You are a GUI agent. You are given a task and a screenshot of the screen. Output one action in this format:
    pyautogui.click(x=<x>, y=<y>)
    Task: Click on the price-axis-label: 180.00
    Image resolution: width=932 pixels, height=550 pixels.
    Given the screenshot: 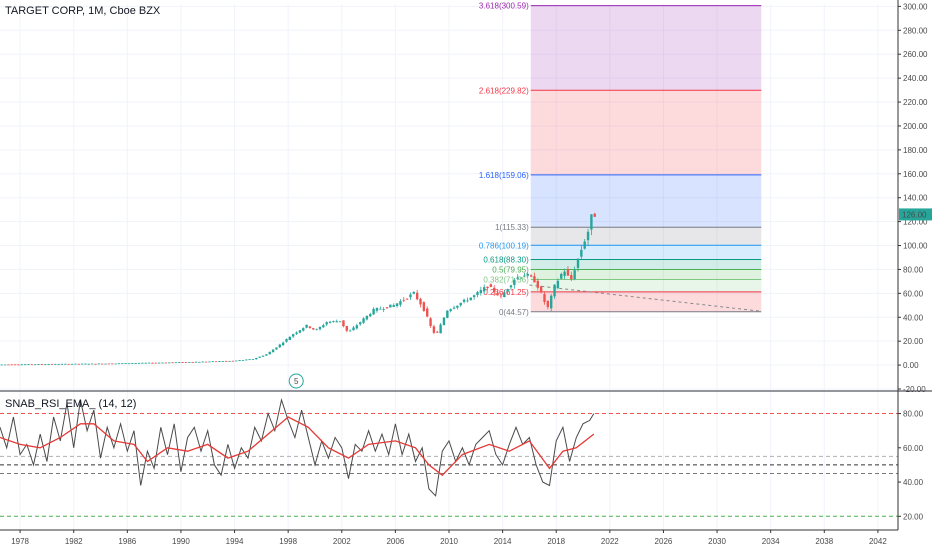 What is the action you would take?
    pyautogui.click(x=915, y=150)
    